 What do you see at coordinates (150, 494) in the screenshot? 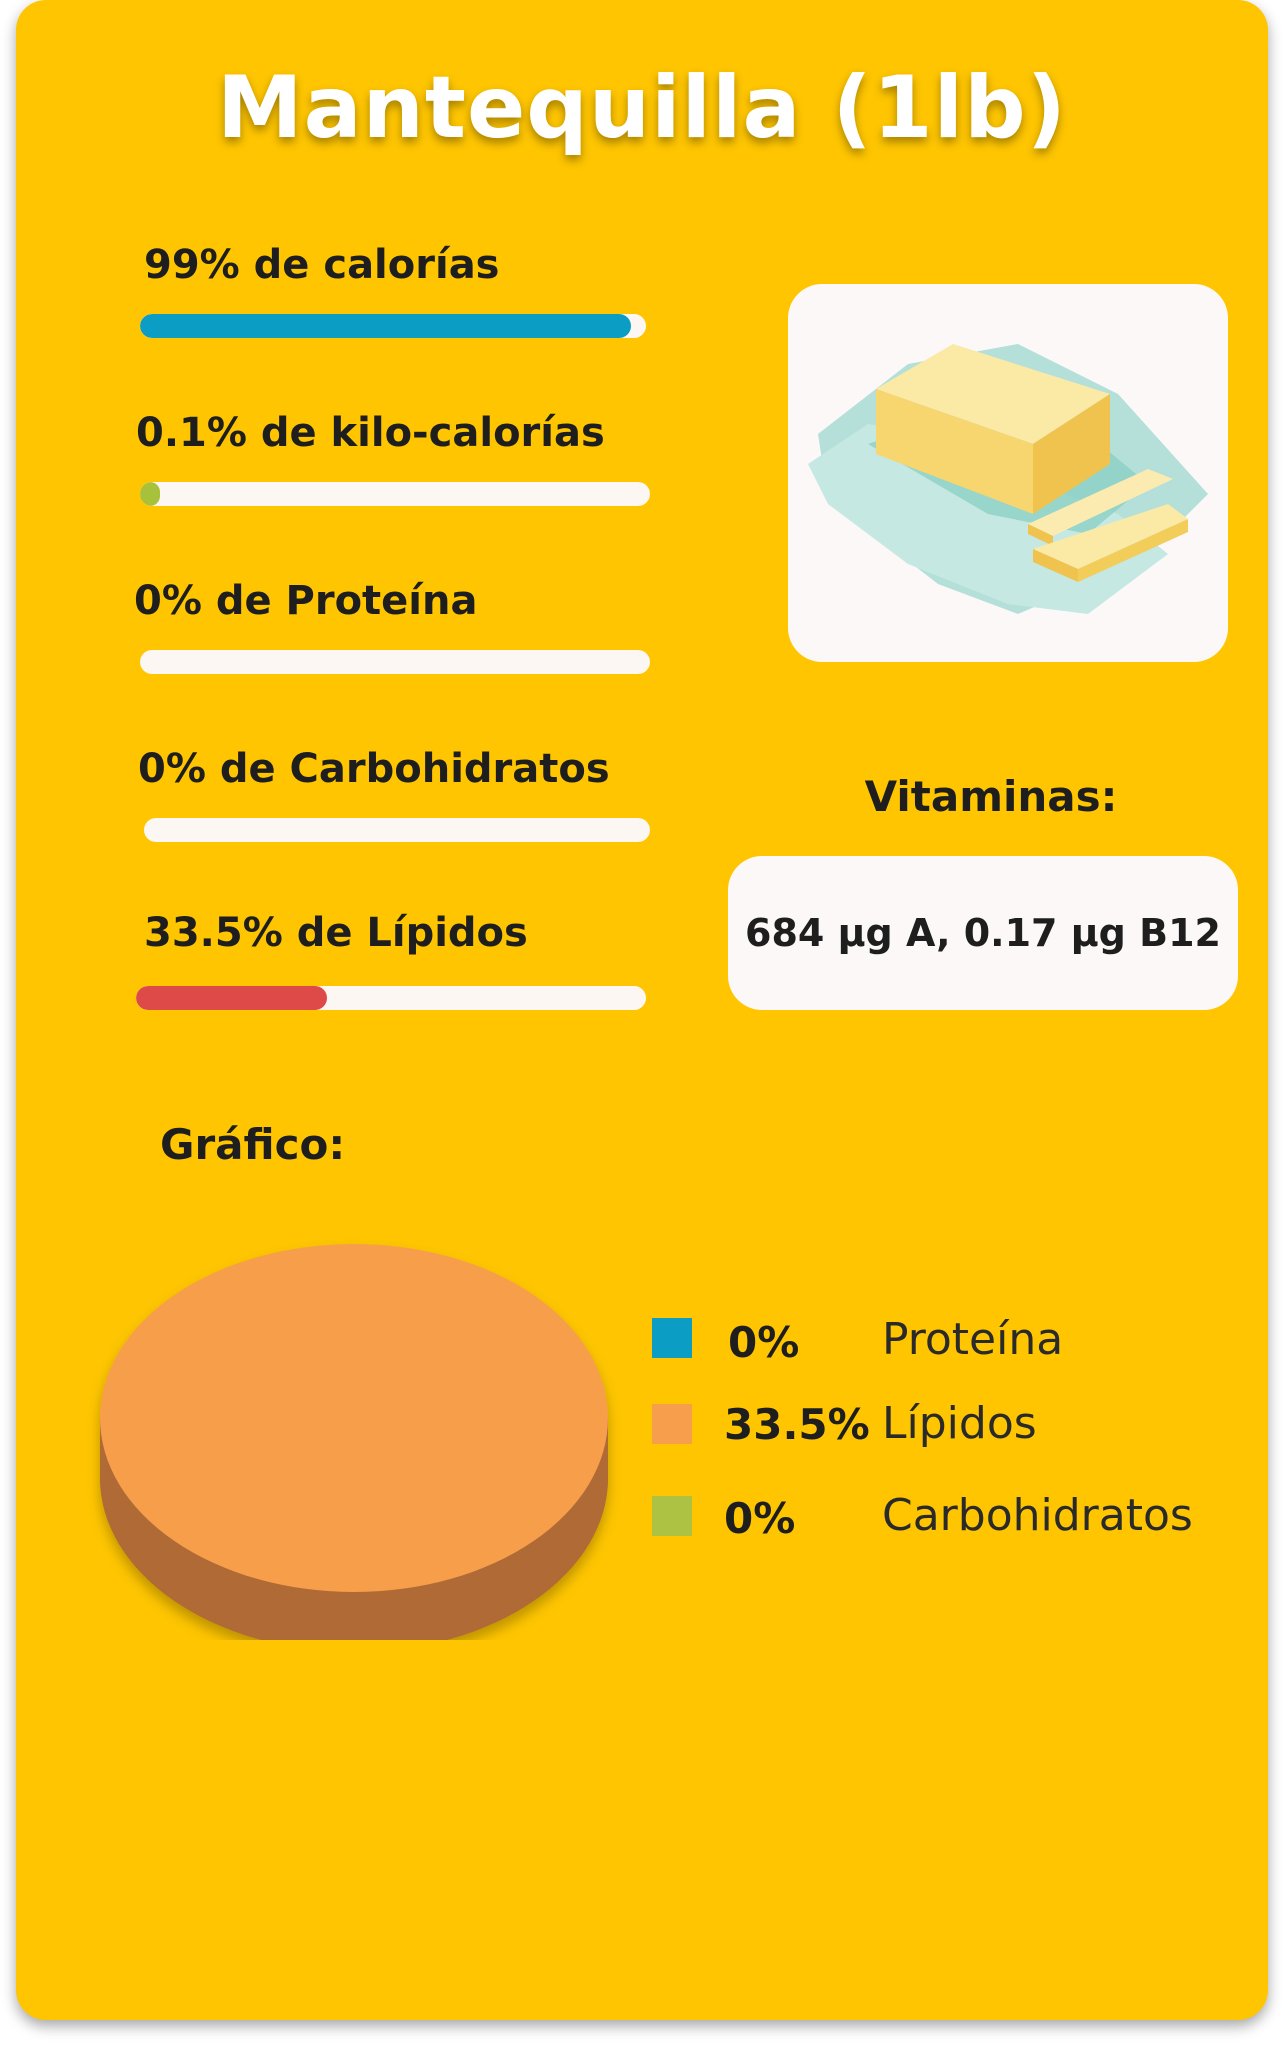
I see `progress-fill-kilocalories` at bounding box center [150, 494].